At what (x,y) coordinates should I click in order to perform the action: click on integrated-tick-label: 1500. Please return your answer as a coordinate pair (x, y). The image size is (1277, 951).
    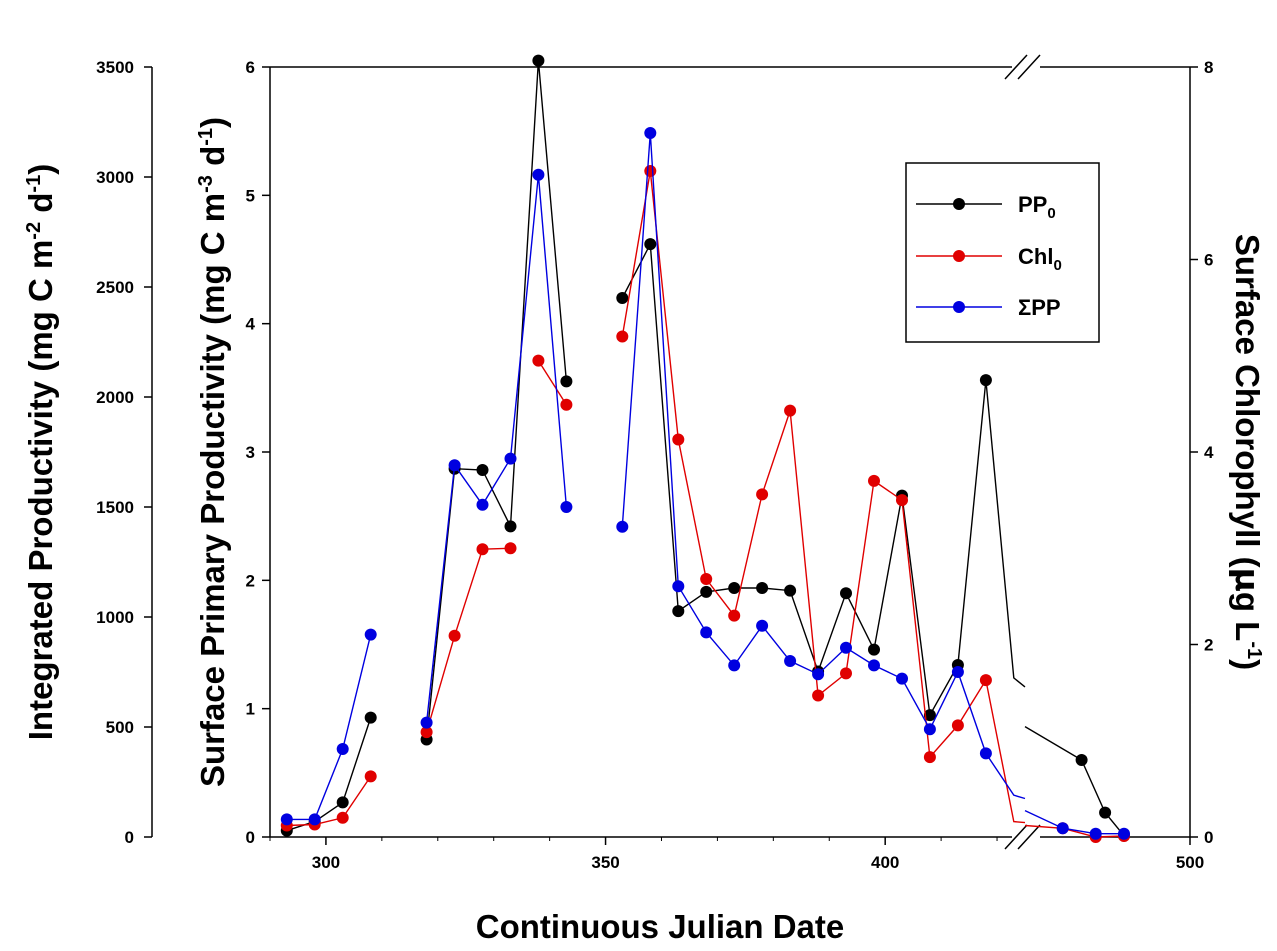
    Looking at the image, I should click on (115, 507).